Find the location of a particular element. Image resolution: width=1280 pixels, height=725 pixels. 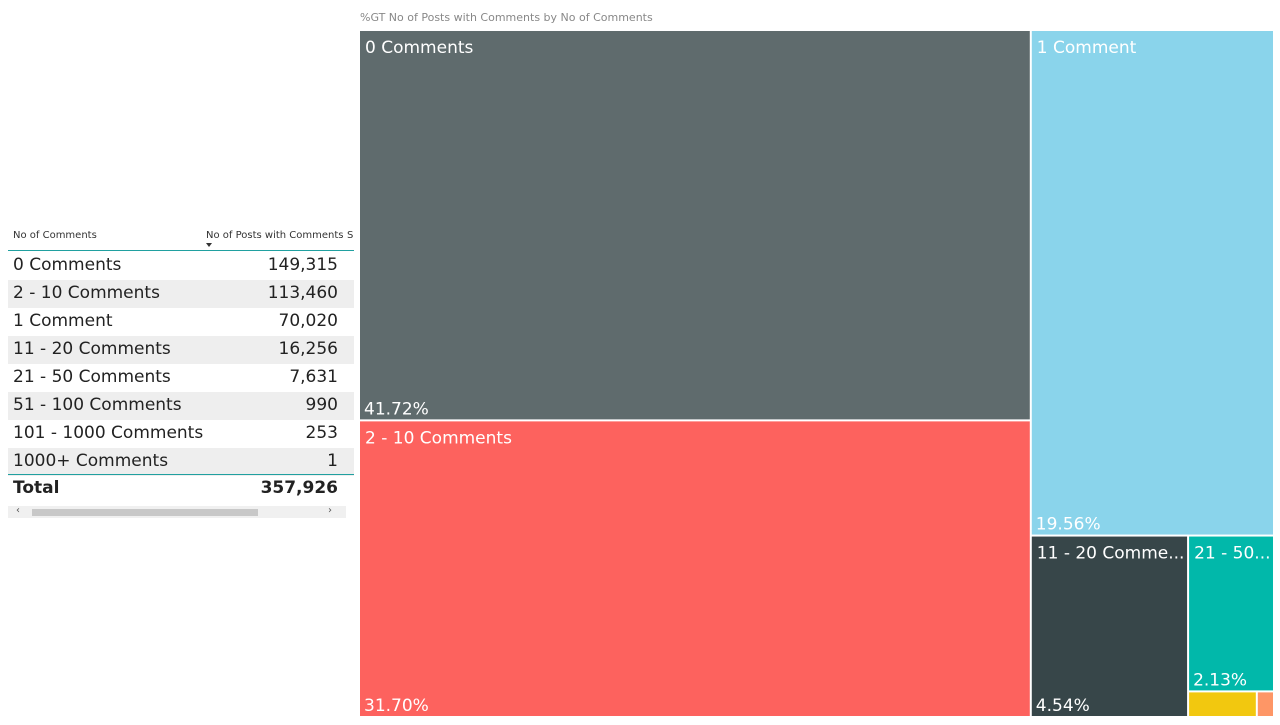

total-label: Total is located at coordinates (36, 488).